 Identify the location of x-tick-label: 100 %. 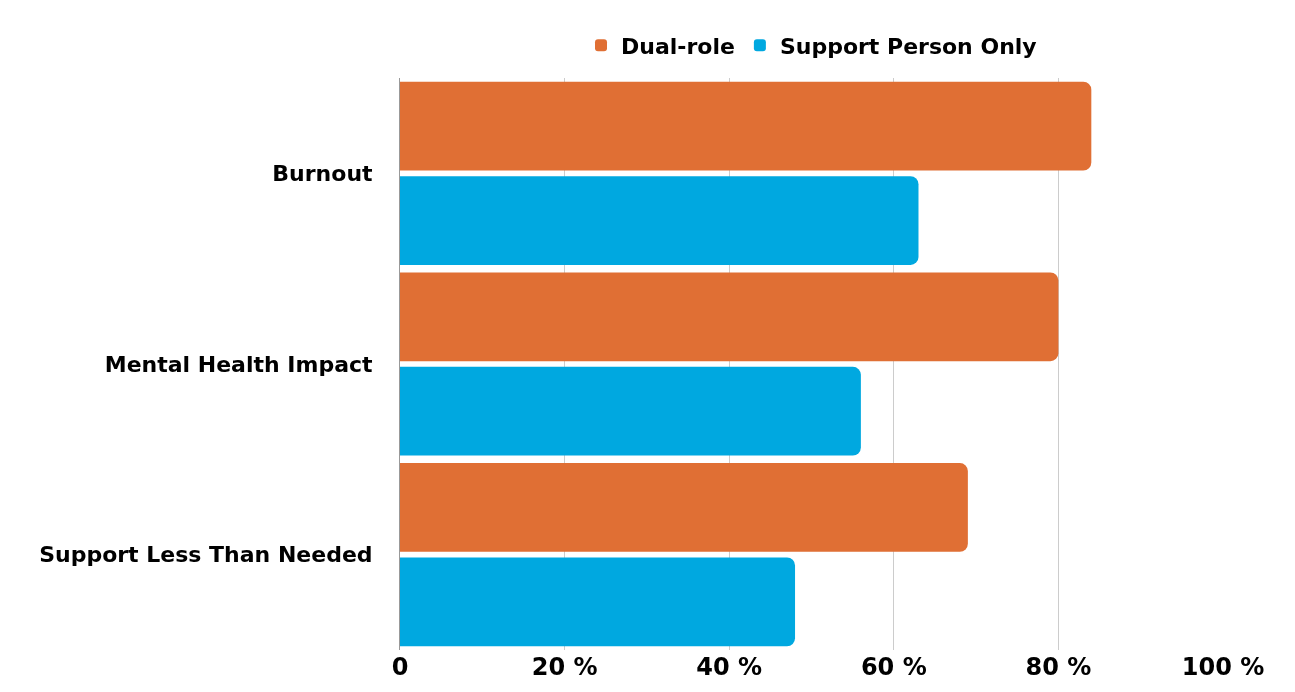
(1223, 667).